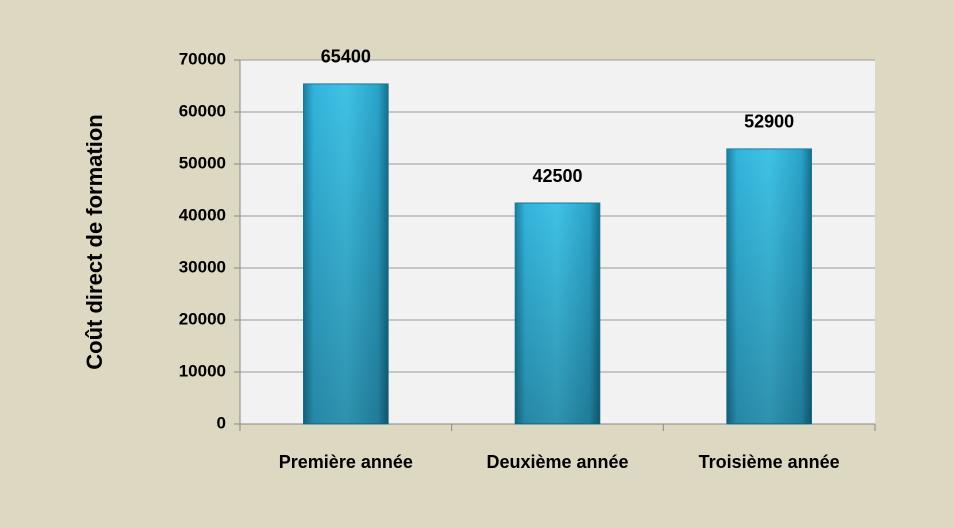 This screenshot has height=528, width=954. What do you see at coordinates (557, 176) in the screenshot?
I see `data-label: 42500` at bounding box center [557, 176].